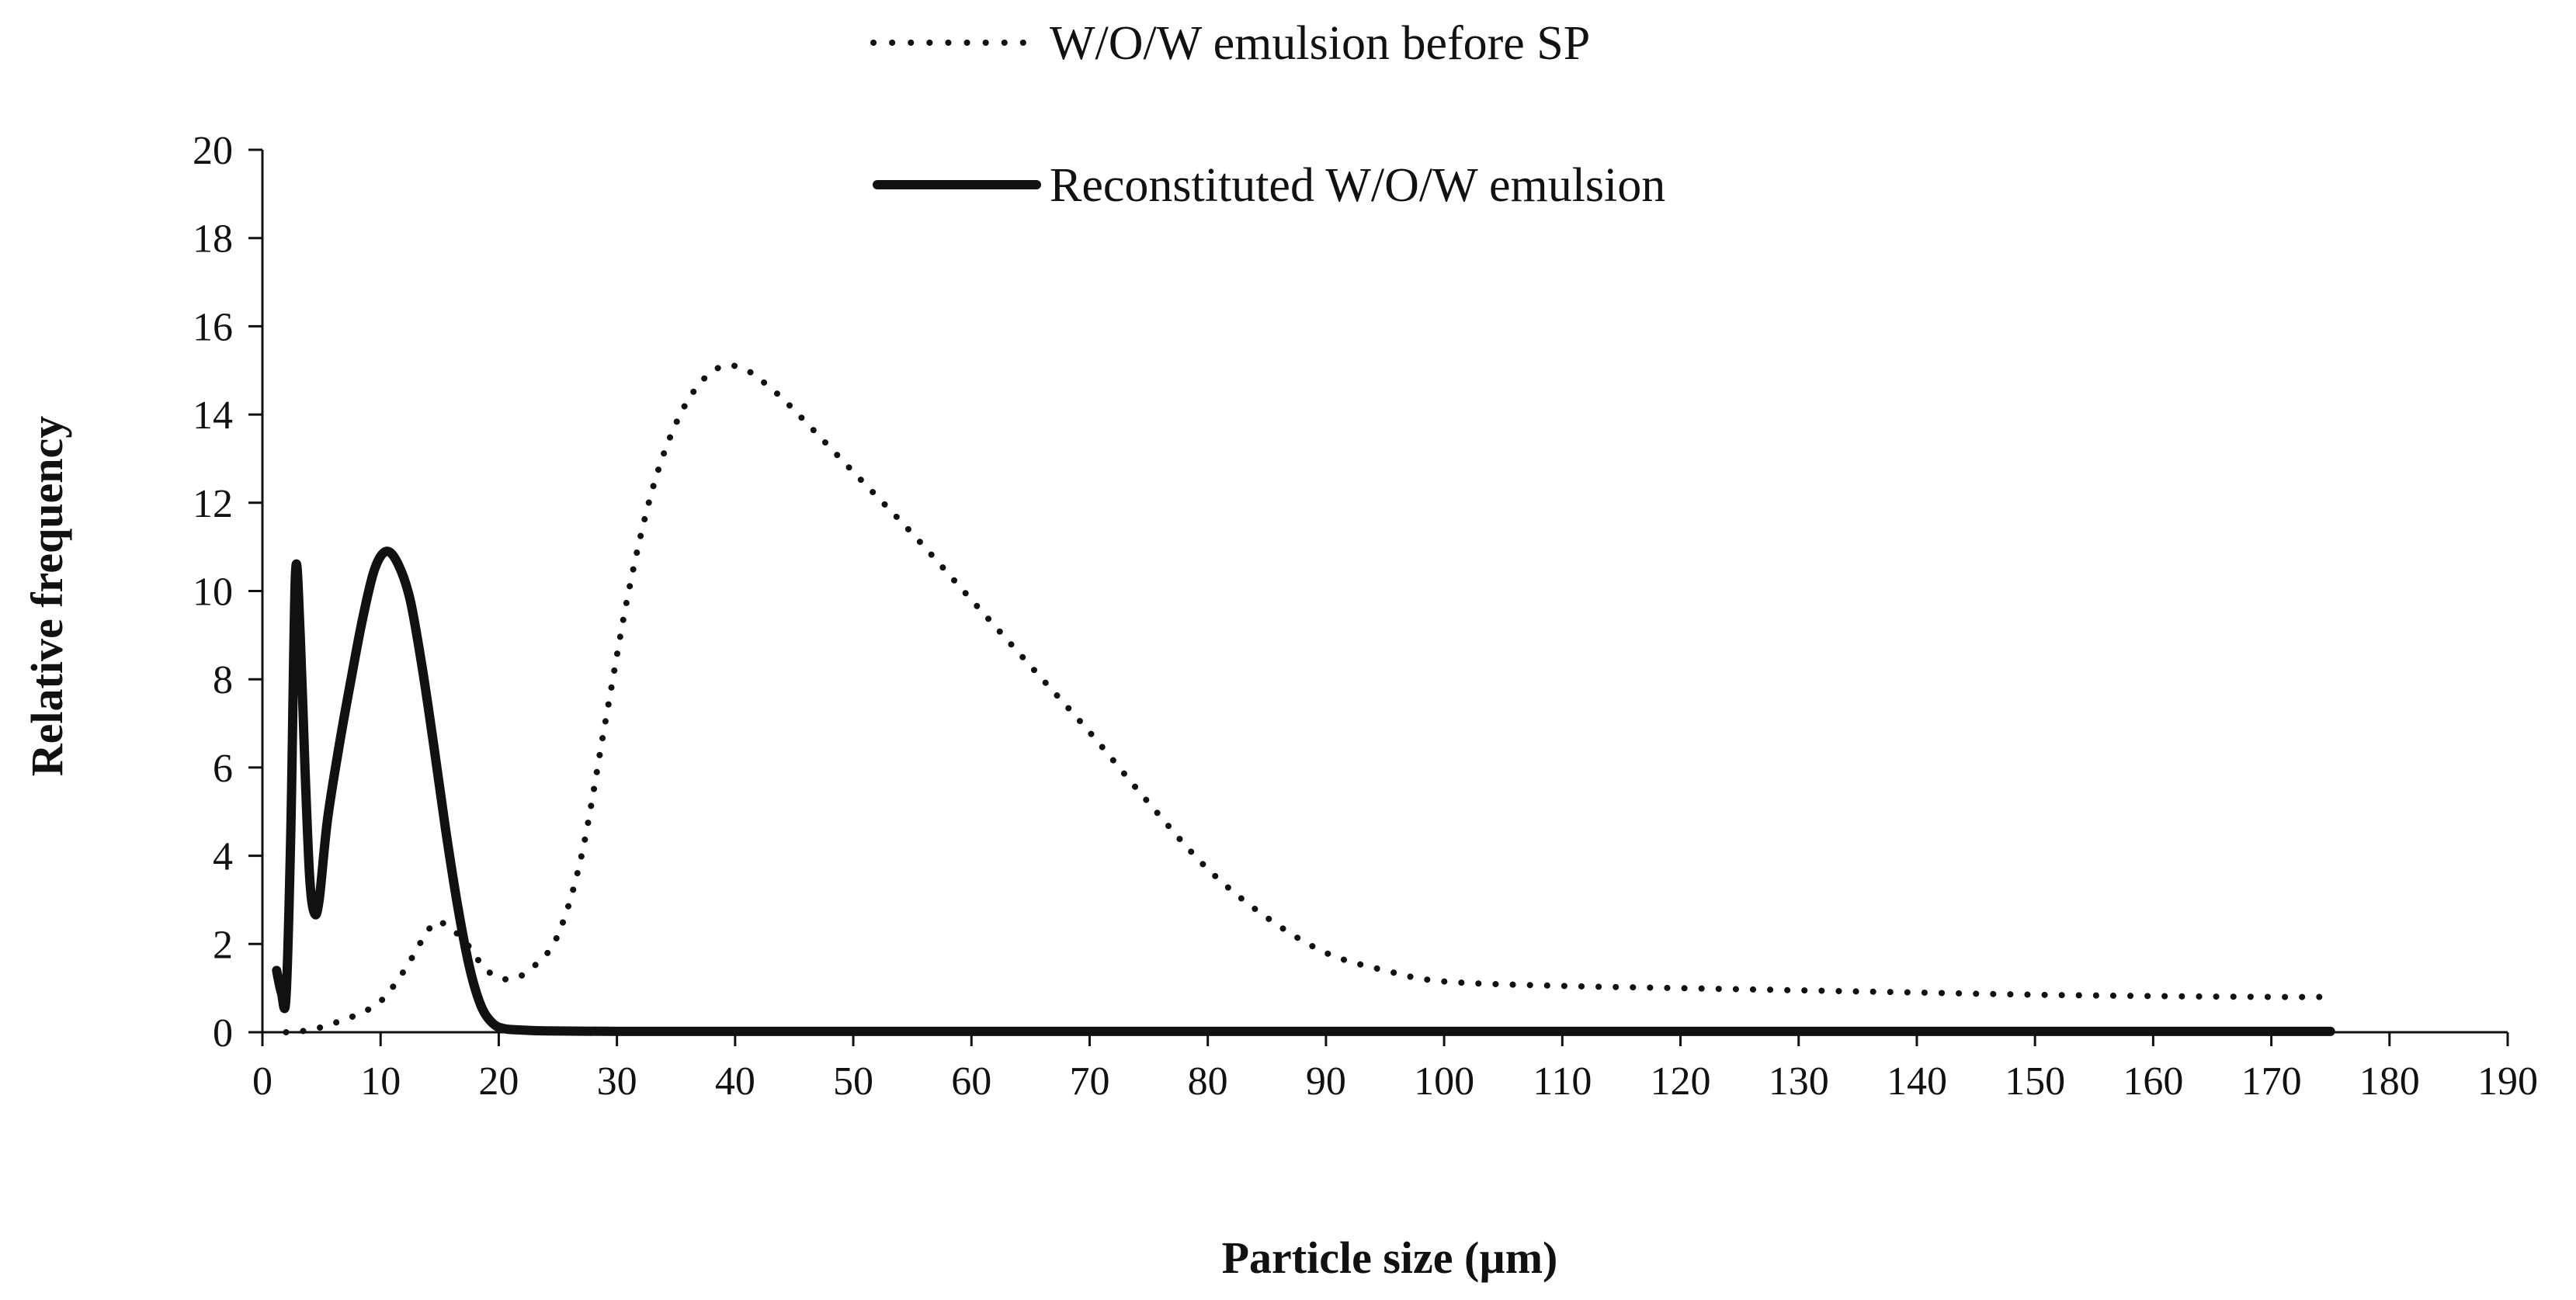 The image size is (2576, 1300). What do you see at coordinates (223, 680) in the screenshot?
I see `y-tick-label: 8` at bounding box center [223, 680].